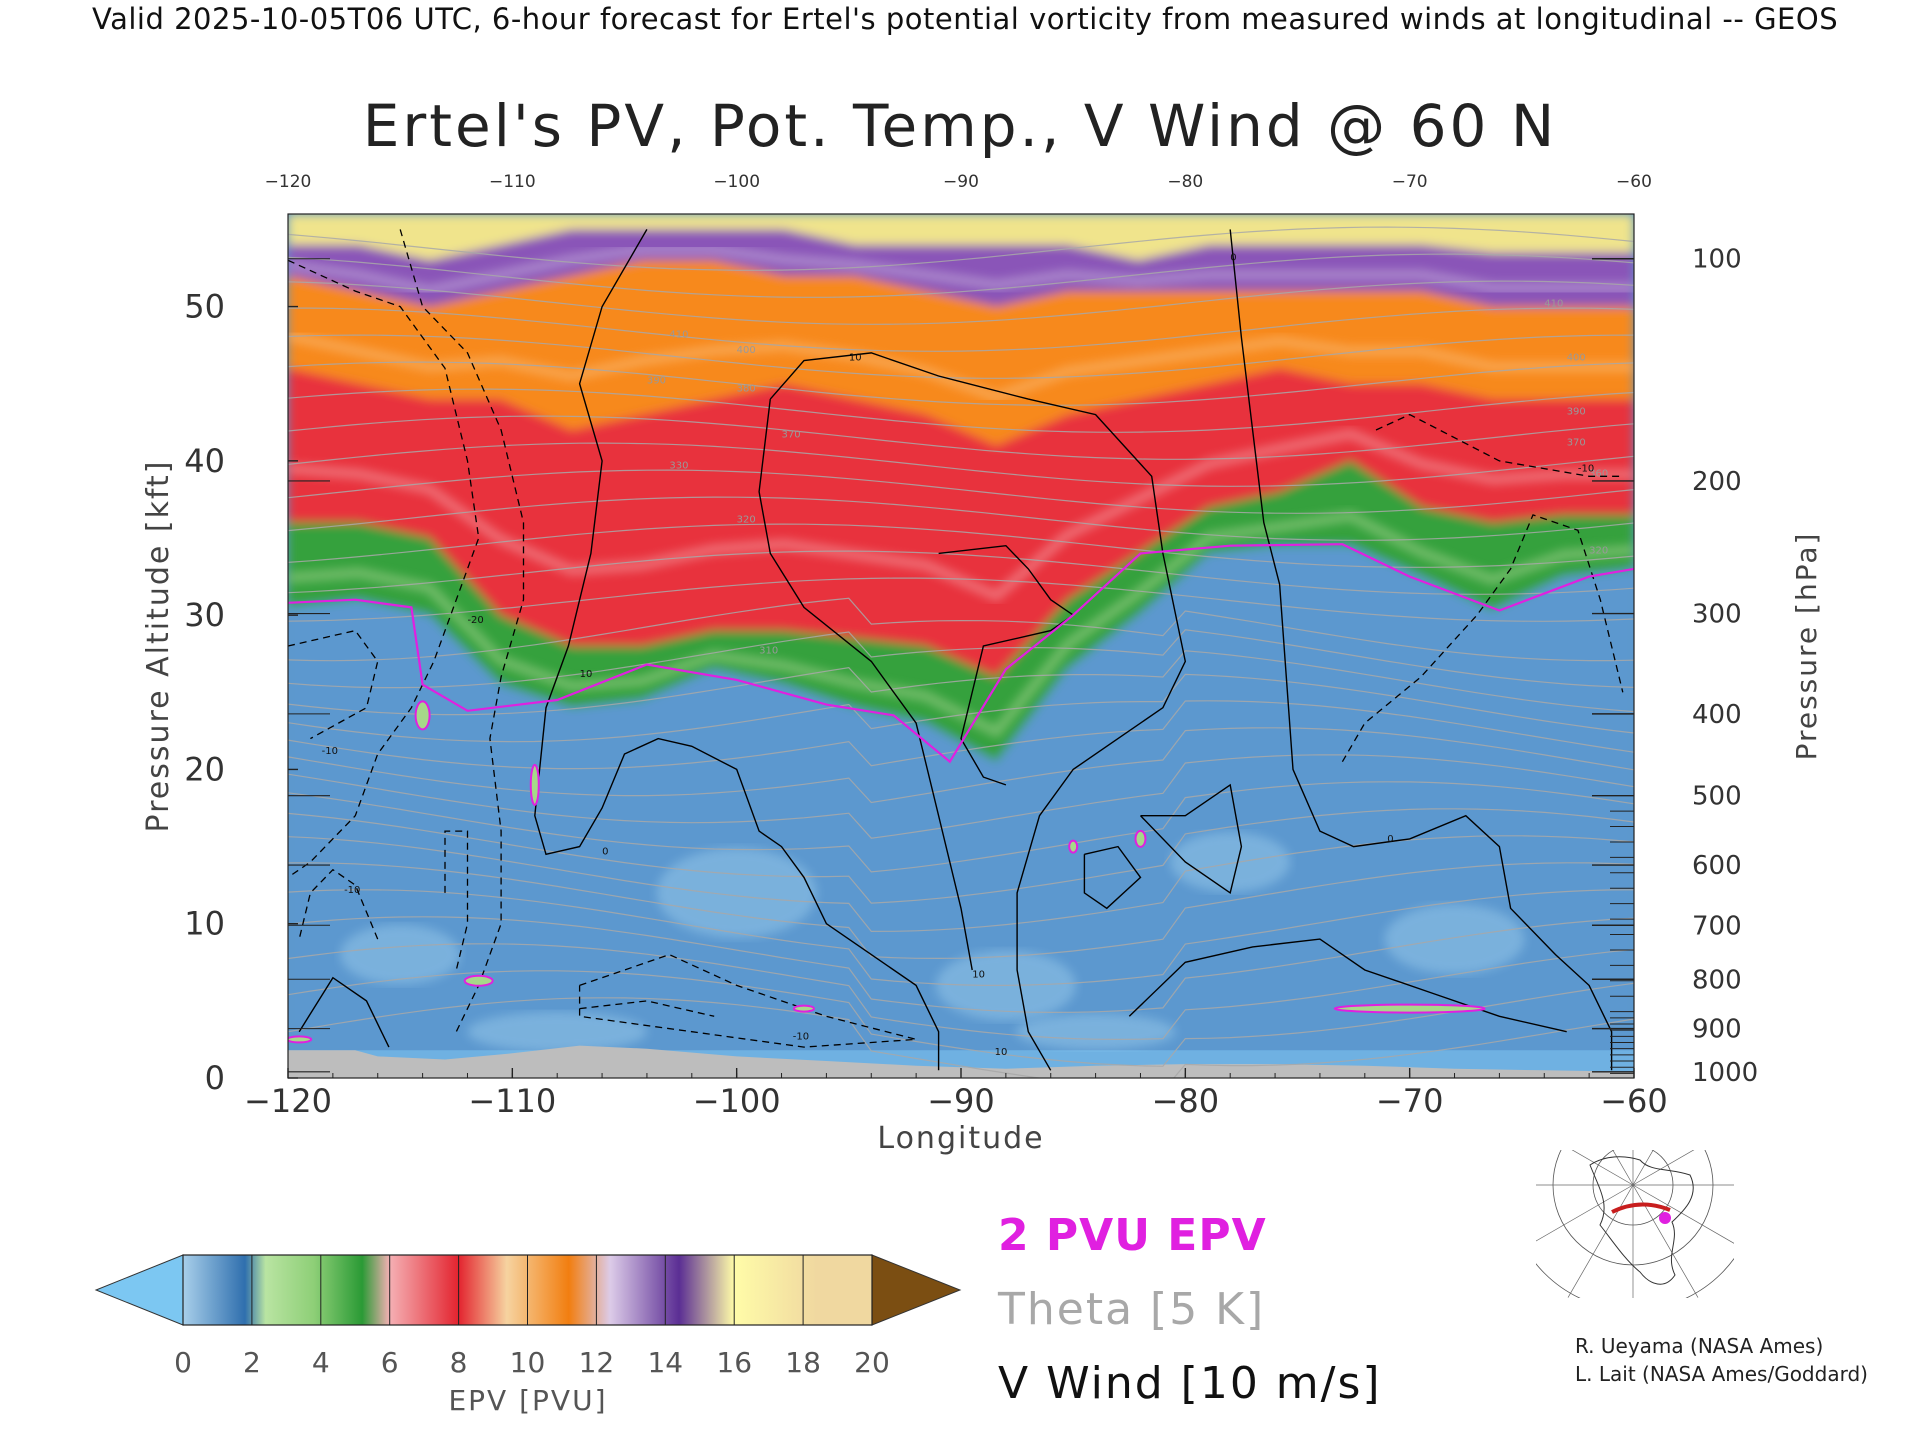 The image size is (1920, 1440). Describe the element at coordinates (459, 1362) in the screenshot. I see `colorbar-tick-label: 8` at that location.